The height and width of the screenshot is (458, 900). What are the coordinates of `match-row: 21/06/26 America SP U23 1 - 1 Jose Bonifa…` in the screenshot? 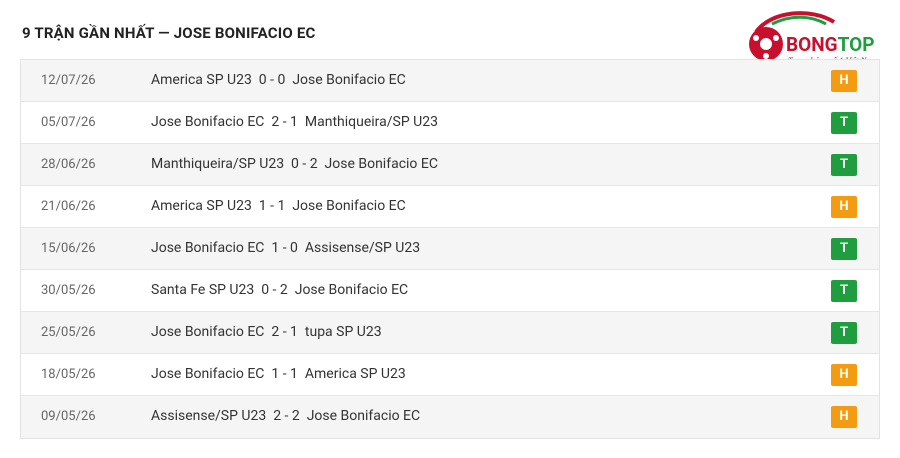 It's located at (450, 207).